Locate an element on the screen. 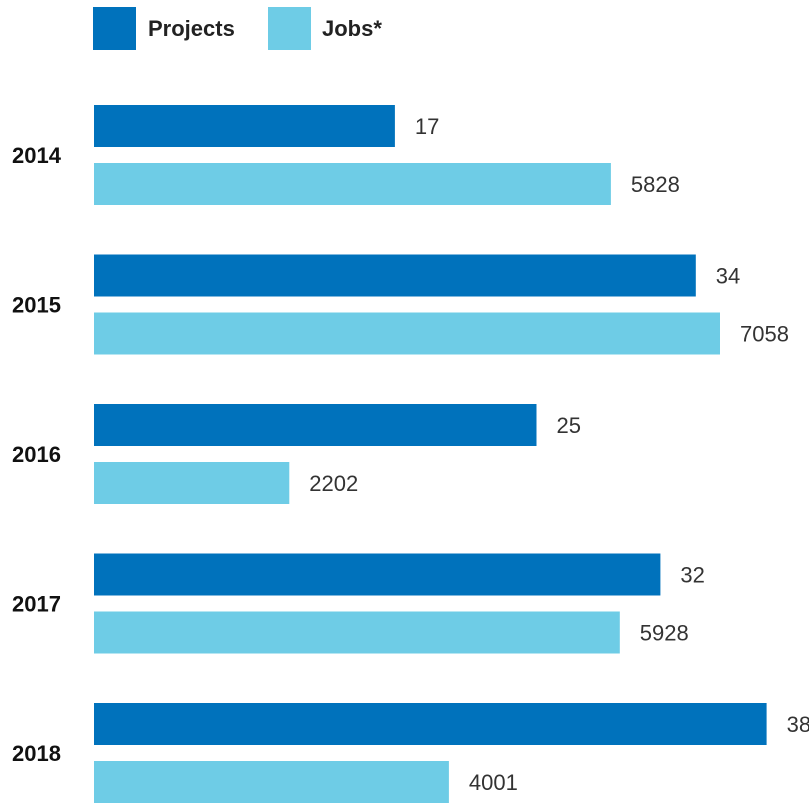  data-label-jobs-2014: 5828 is located at coordinates (655, 184).